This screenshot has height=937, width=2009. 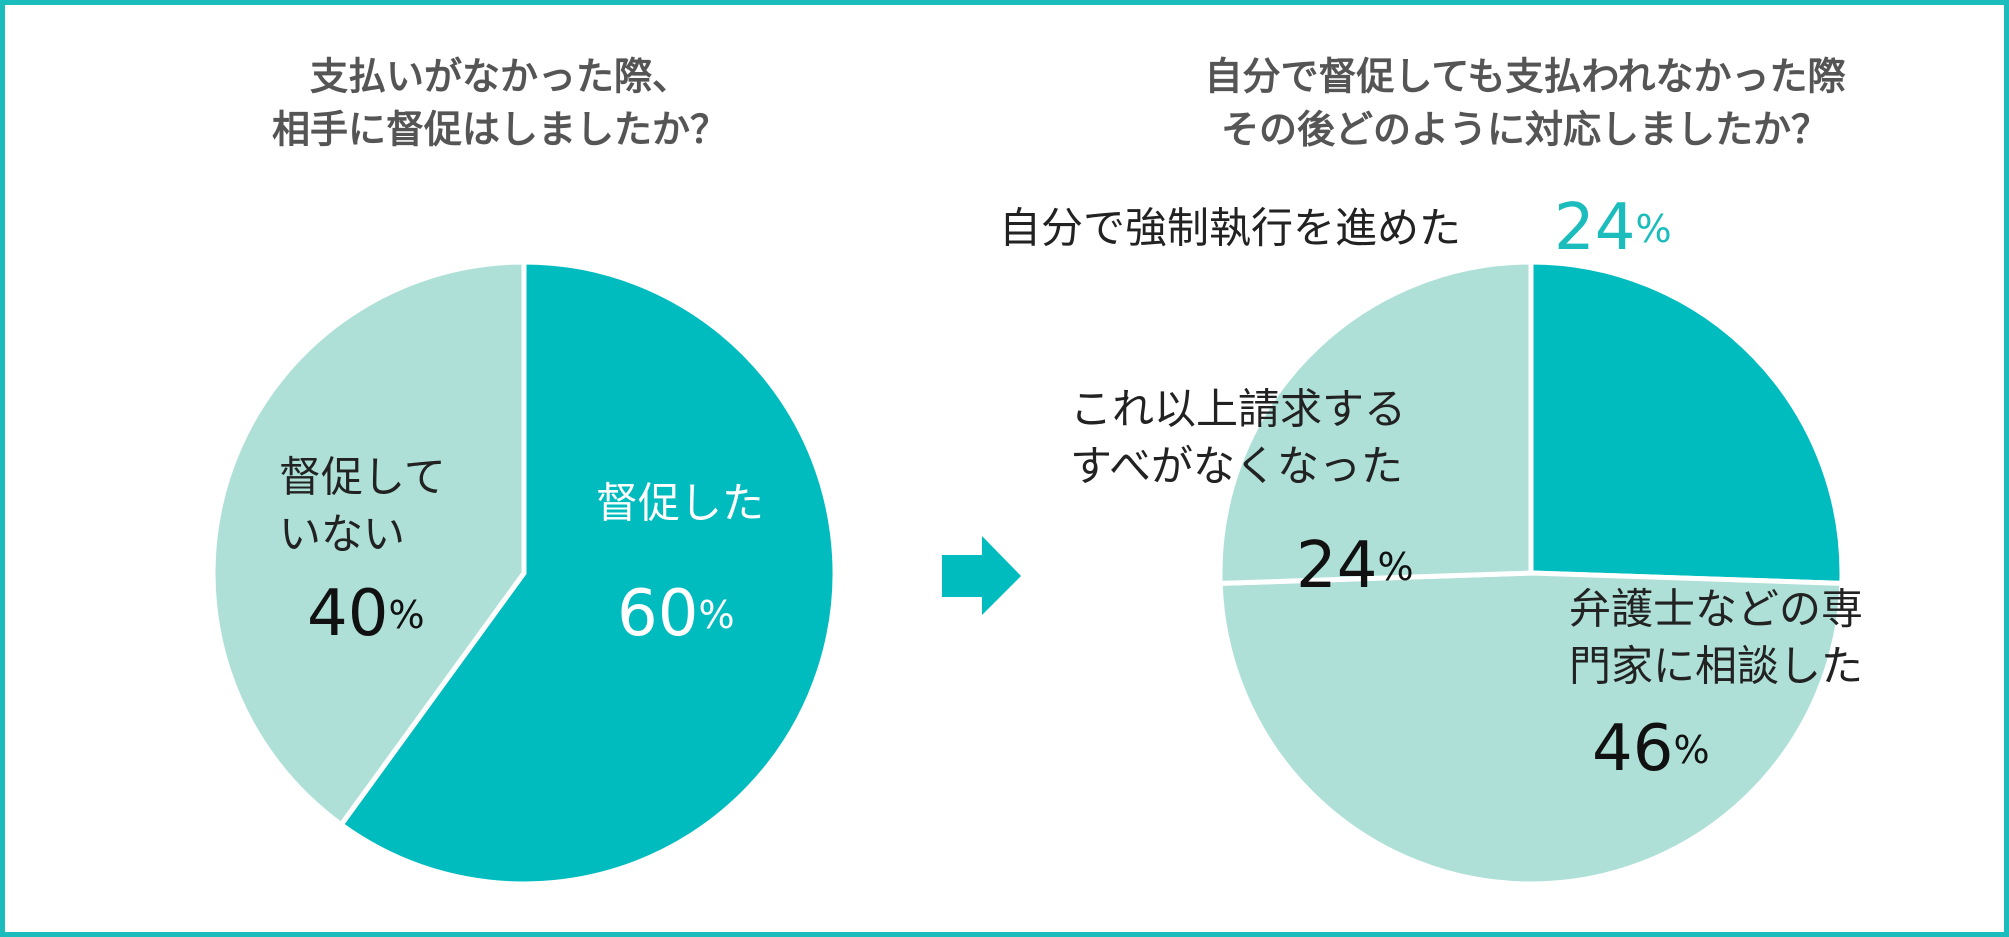 What do you see at coordinates (1524, 77) in the screenshot?
I see `chart-title: 自分で督促しても支払われなかった際` at bounding box center [1524, 77].